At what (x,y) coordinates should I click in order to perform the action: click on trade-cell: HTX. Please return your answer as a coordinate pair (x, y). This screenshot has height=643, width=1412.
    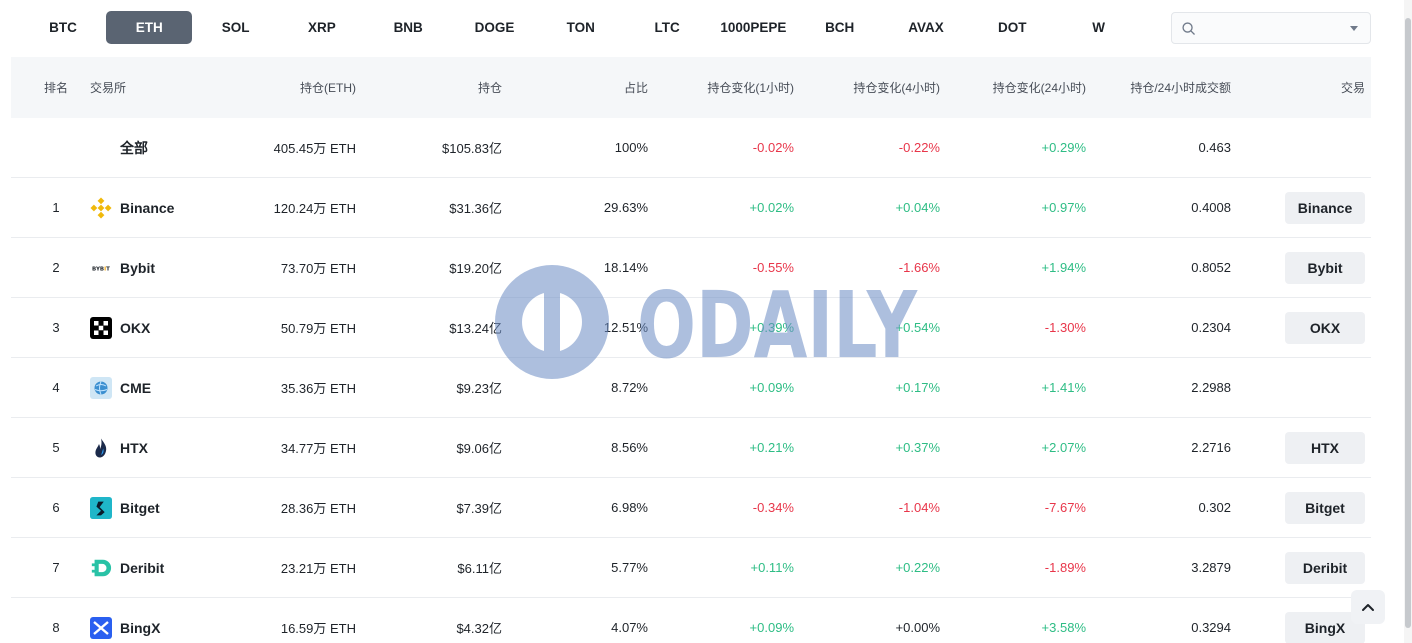
    Looking at the image, I should click on (1316, 447).